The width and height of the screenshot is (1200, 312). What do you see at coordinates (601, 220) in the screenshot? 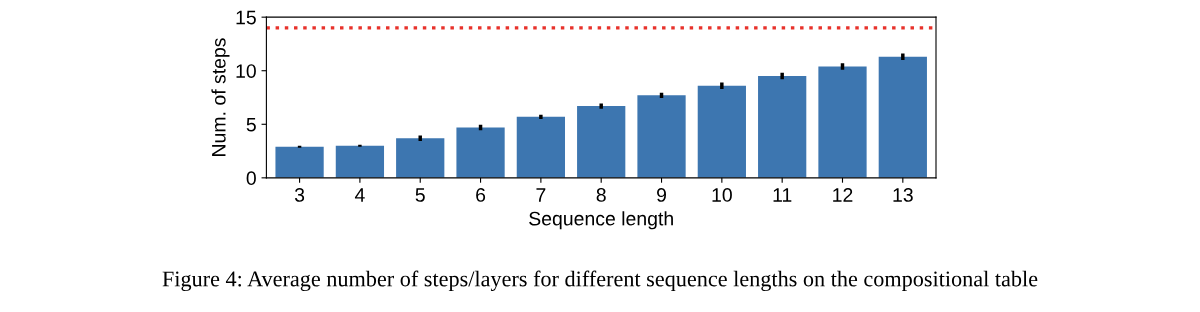
I see `x-axis-title: Sequence length` at bounding box center [601, 220].